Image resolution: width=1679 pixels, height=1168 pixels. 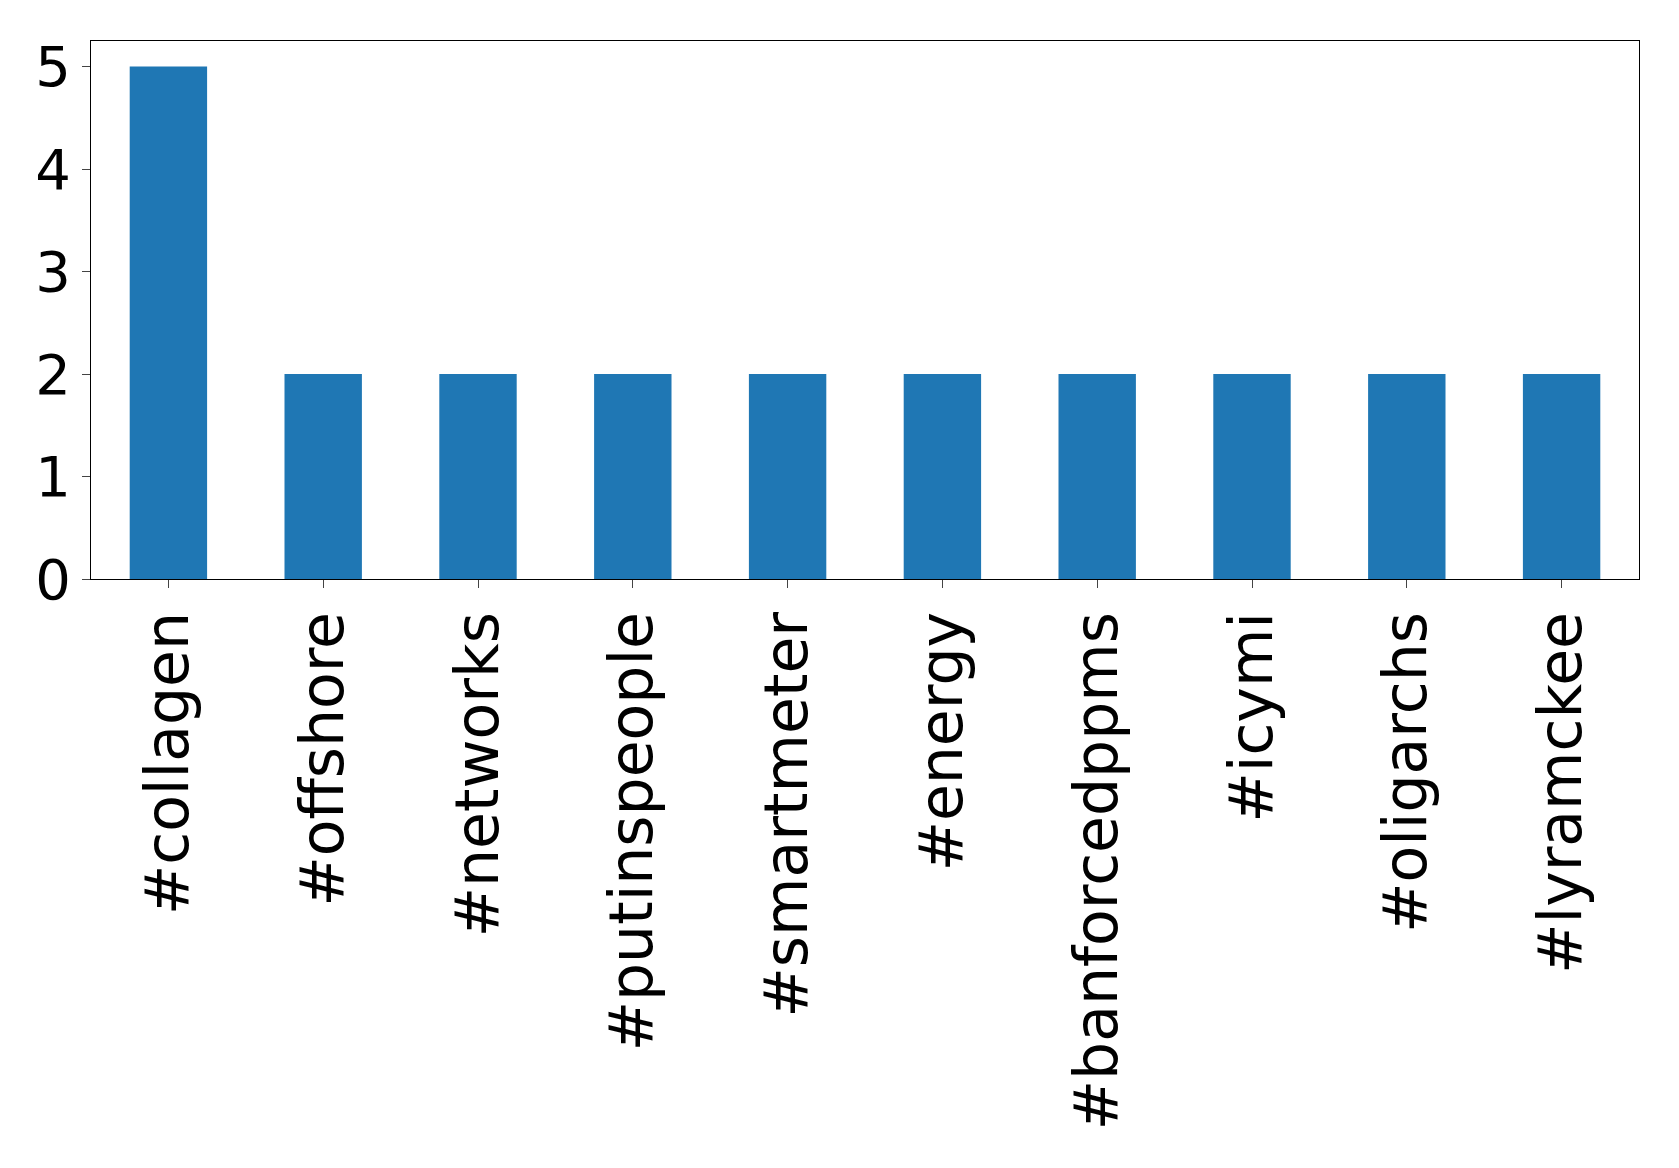 I want to click on y-tick-label: 4, so click(x=53, y=169).